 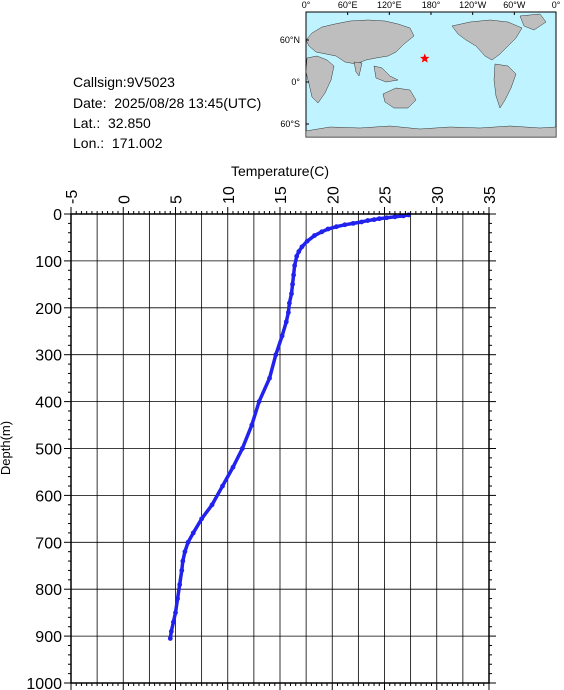 What do you see at coordinates (57, 215) in the screenshot?
I see `y-tick-label: 0` at bounding box center [57, 215].